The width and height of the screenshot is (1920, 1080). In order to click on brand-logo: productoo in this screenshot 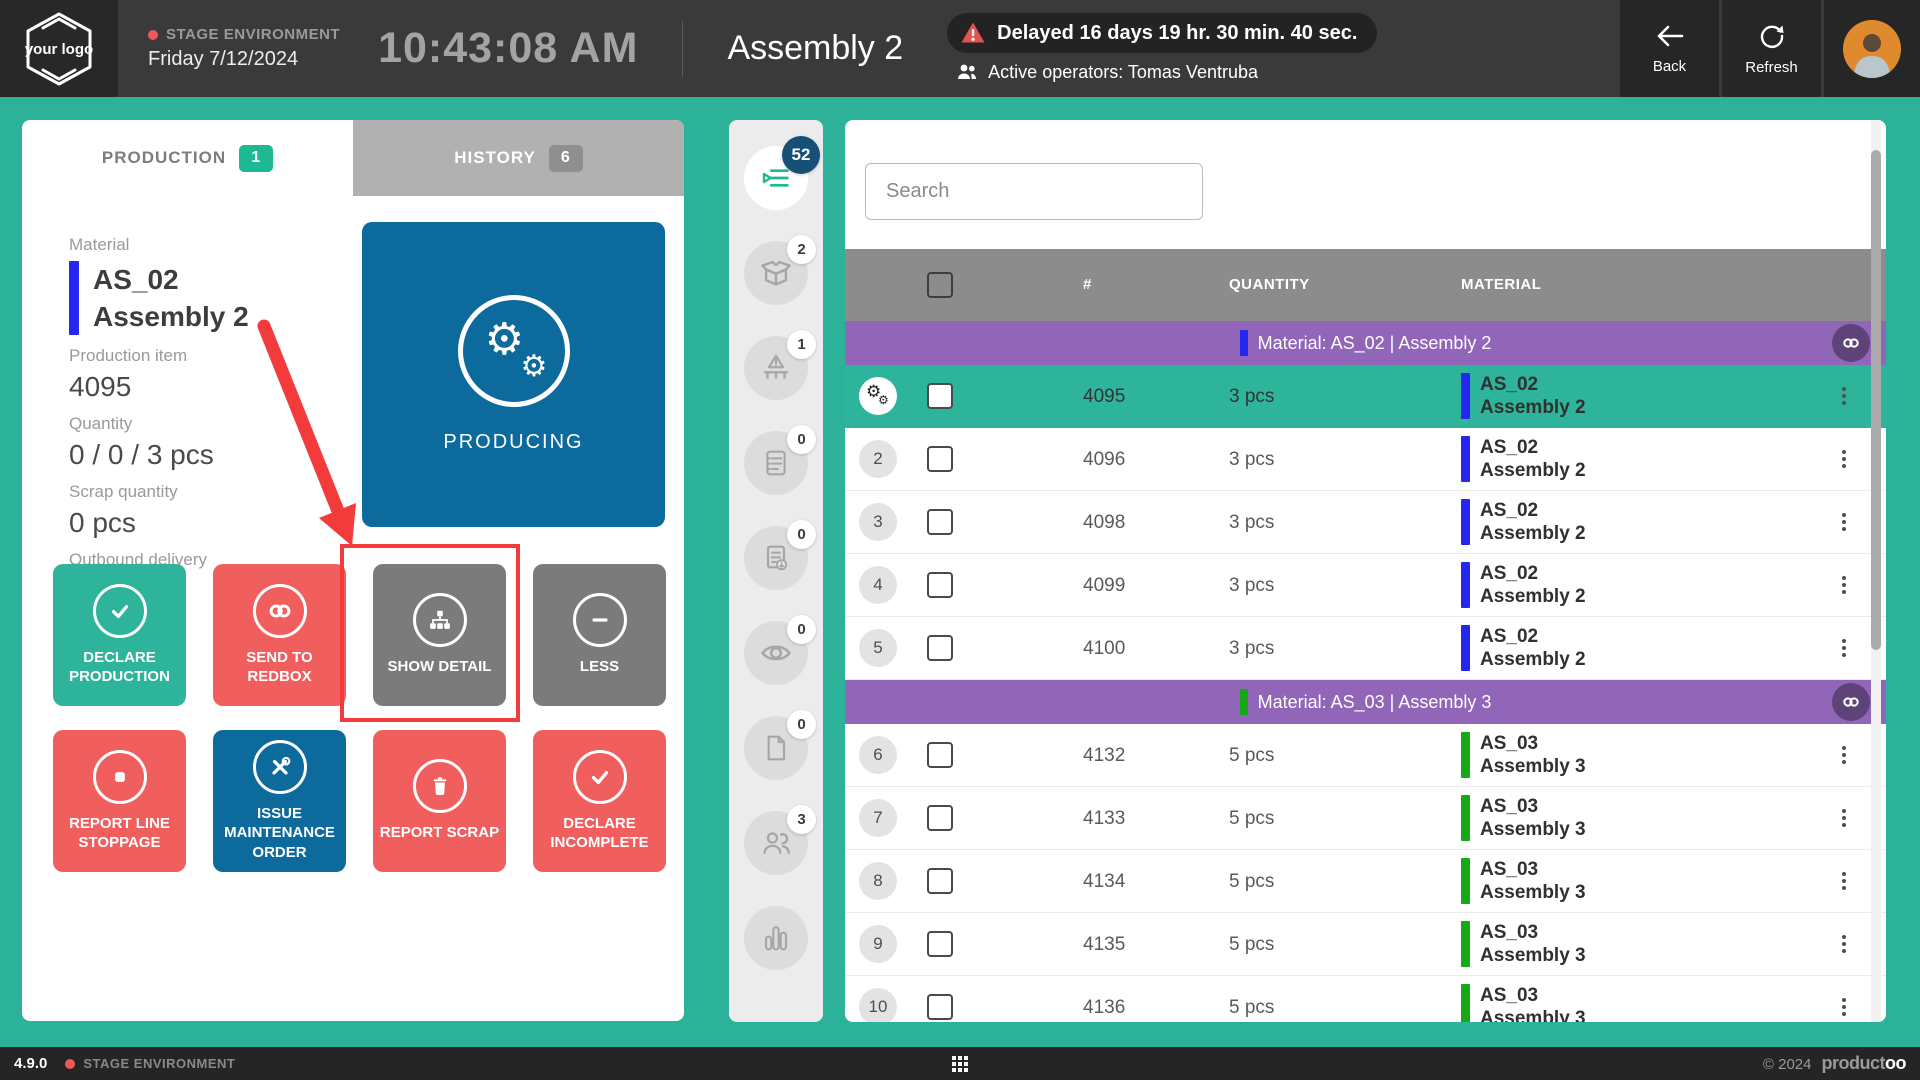, I will do `click(1864, 1063)`.